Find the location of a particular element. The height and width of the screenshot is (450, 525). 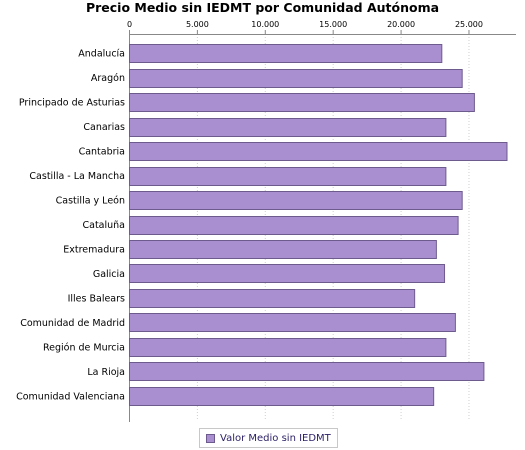

x-tick-label: 25.000 is located at coordinates (469, 24).